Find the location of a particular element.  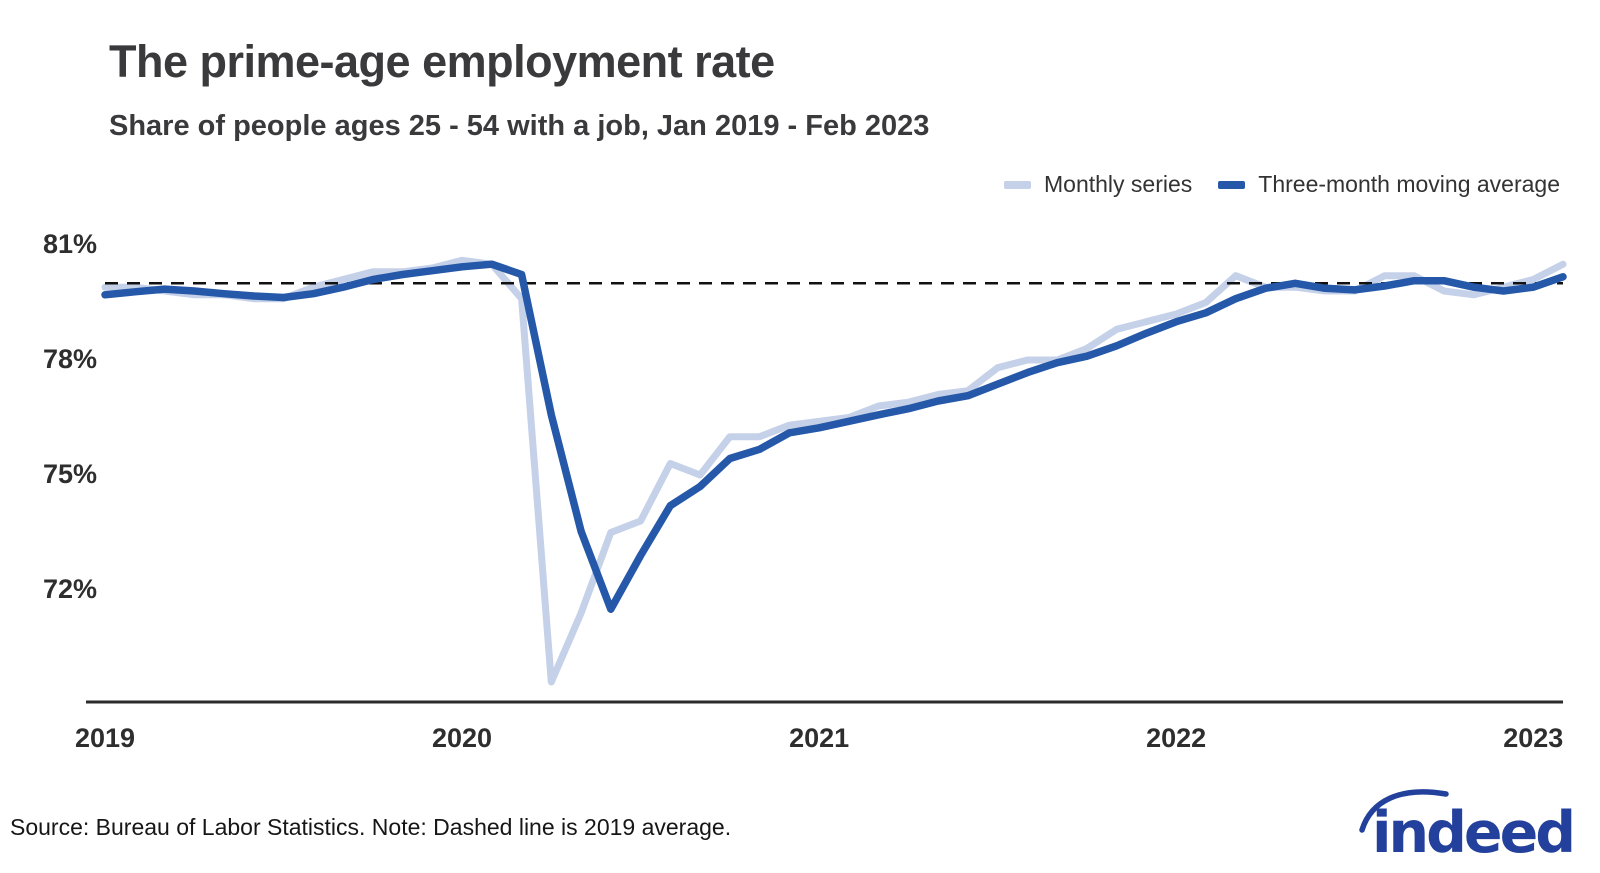

indeed-logo-swoosh-icon is located at coordinates (1404, 811).